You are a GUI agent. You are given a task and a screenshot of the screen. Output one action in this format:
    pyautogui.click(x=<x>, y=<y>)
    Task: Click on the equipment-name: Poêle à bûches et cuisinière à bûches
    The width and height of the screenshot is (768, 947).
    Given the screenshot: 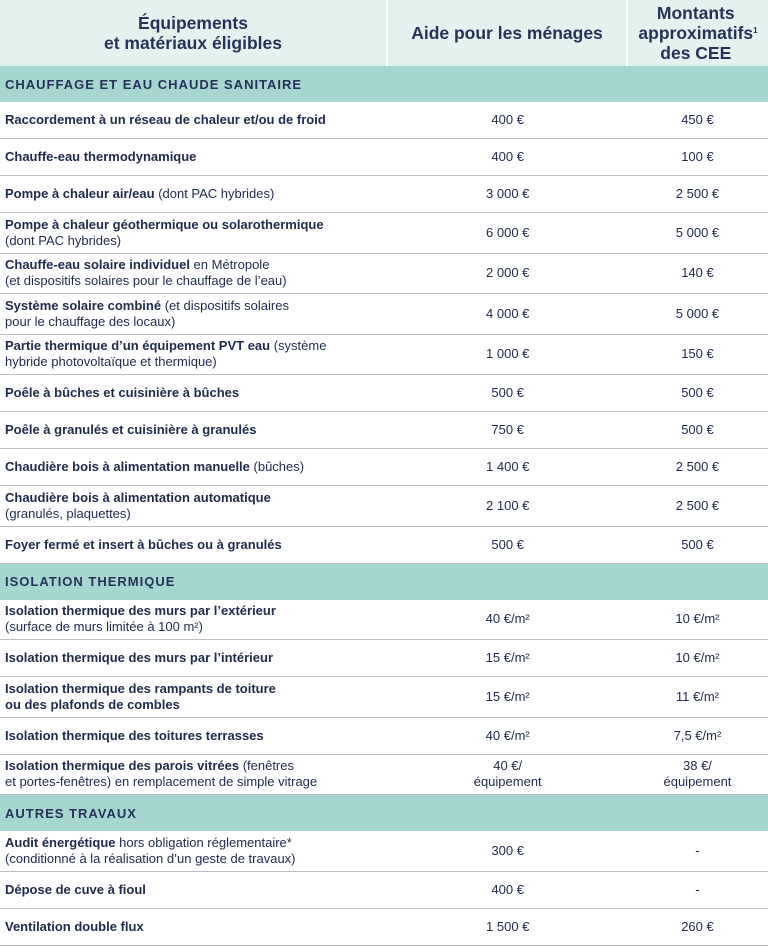 What is the action you would take?
    pyautogui.click(x=122, y=392)
    